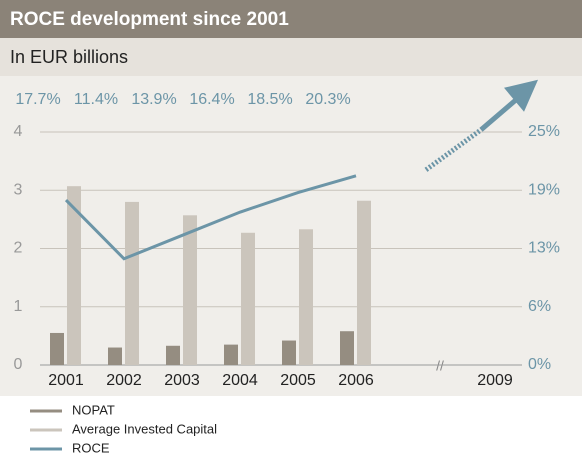 The width and height of the screenshot is (582, 470). What do you see at coordinates (453, 149) in the screenshot?
I see `trend-dash` at bounding box center [453, 149].